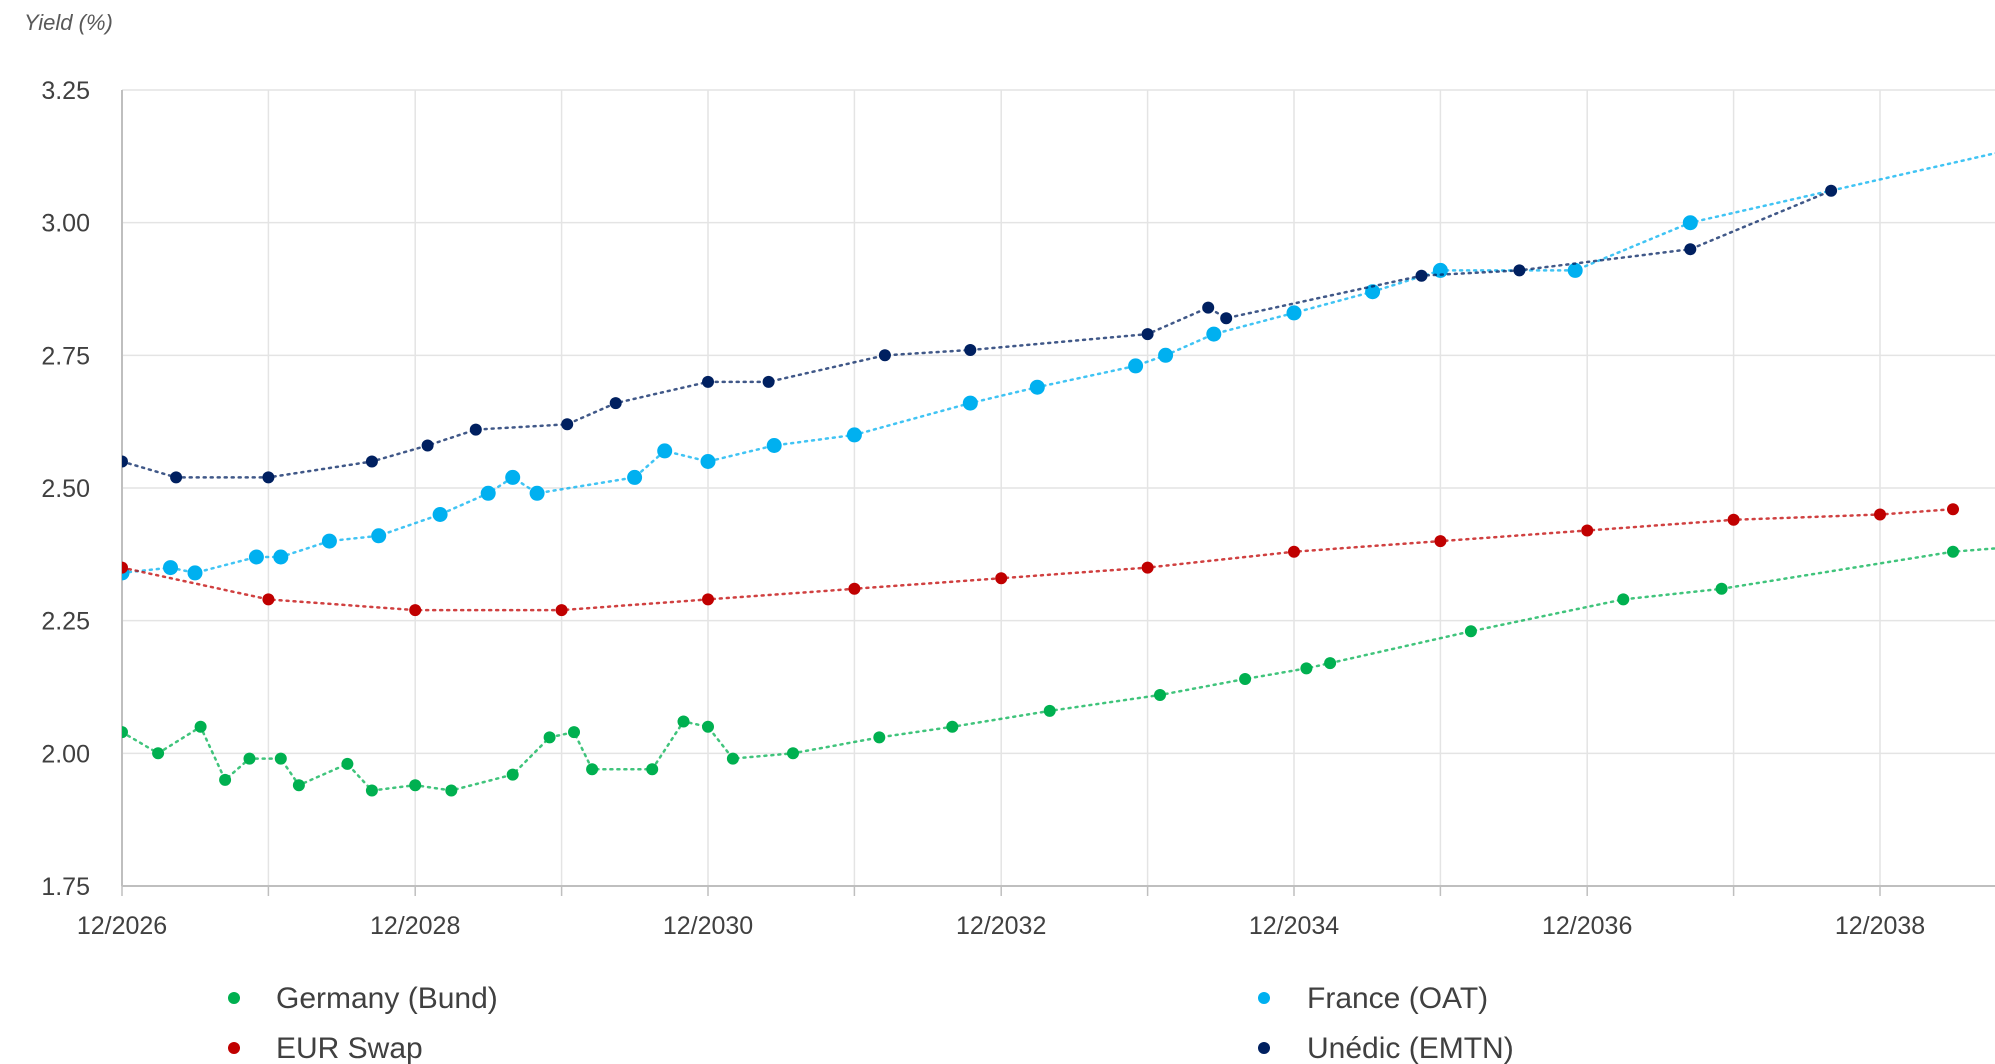 This screenshot has width=1995, height=1064. Describe the element at coordinates (1264, 998) in the screenshot. I see `legend-marker-france-oat` at that location.